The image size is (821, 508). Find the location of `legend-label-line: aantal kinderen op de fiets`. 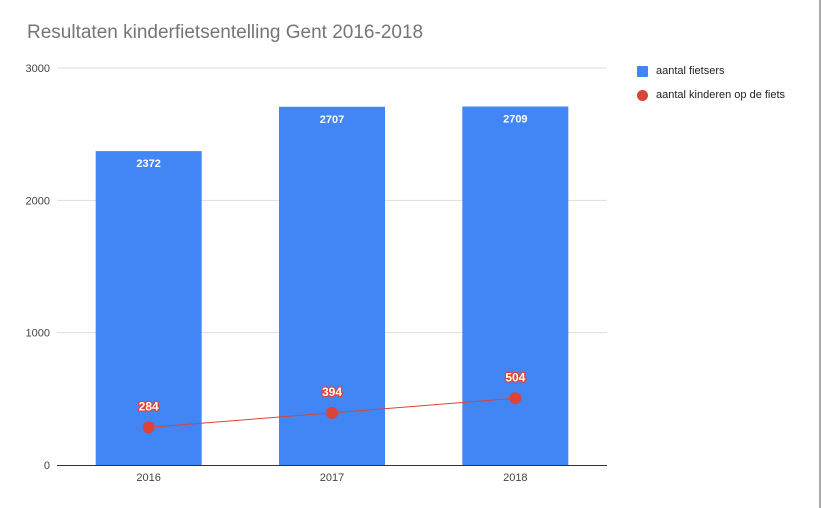

legend-label-line: aantal kinderen op de fiets is located at coordinates (721, 95).